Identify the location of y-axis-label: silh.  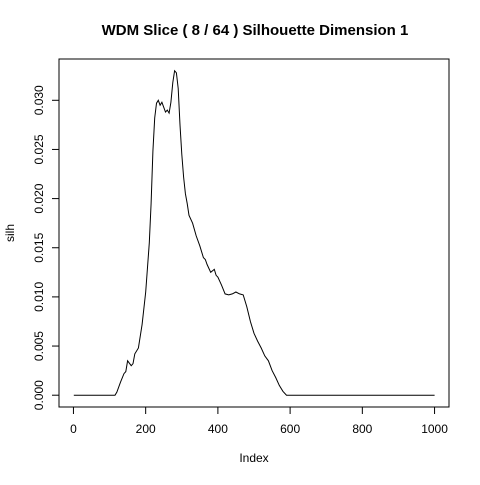
(10, 233).